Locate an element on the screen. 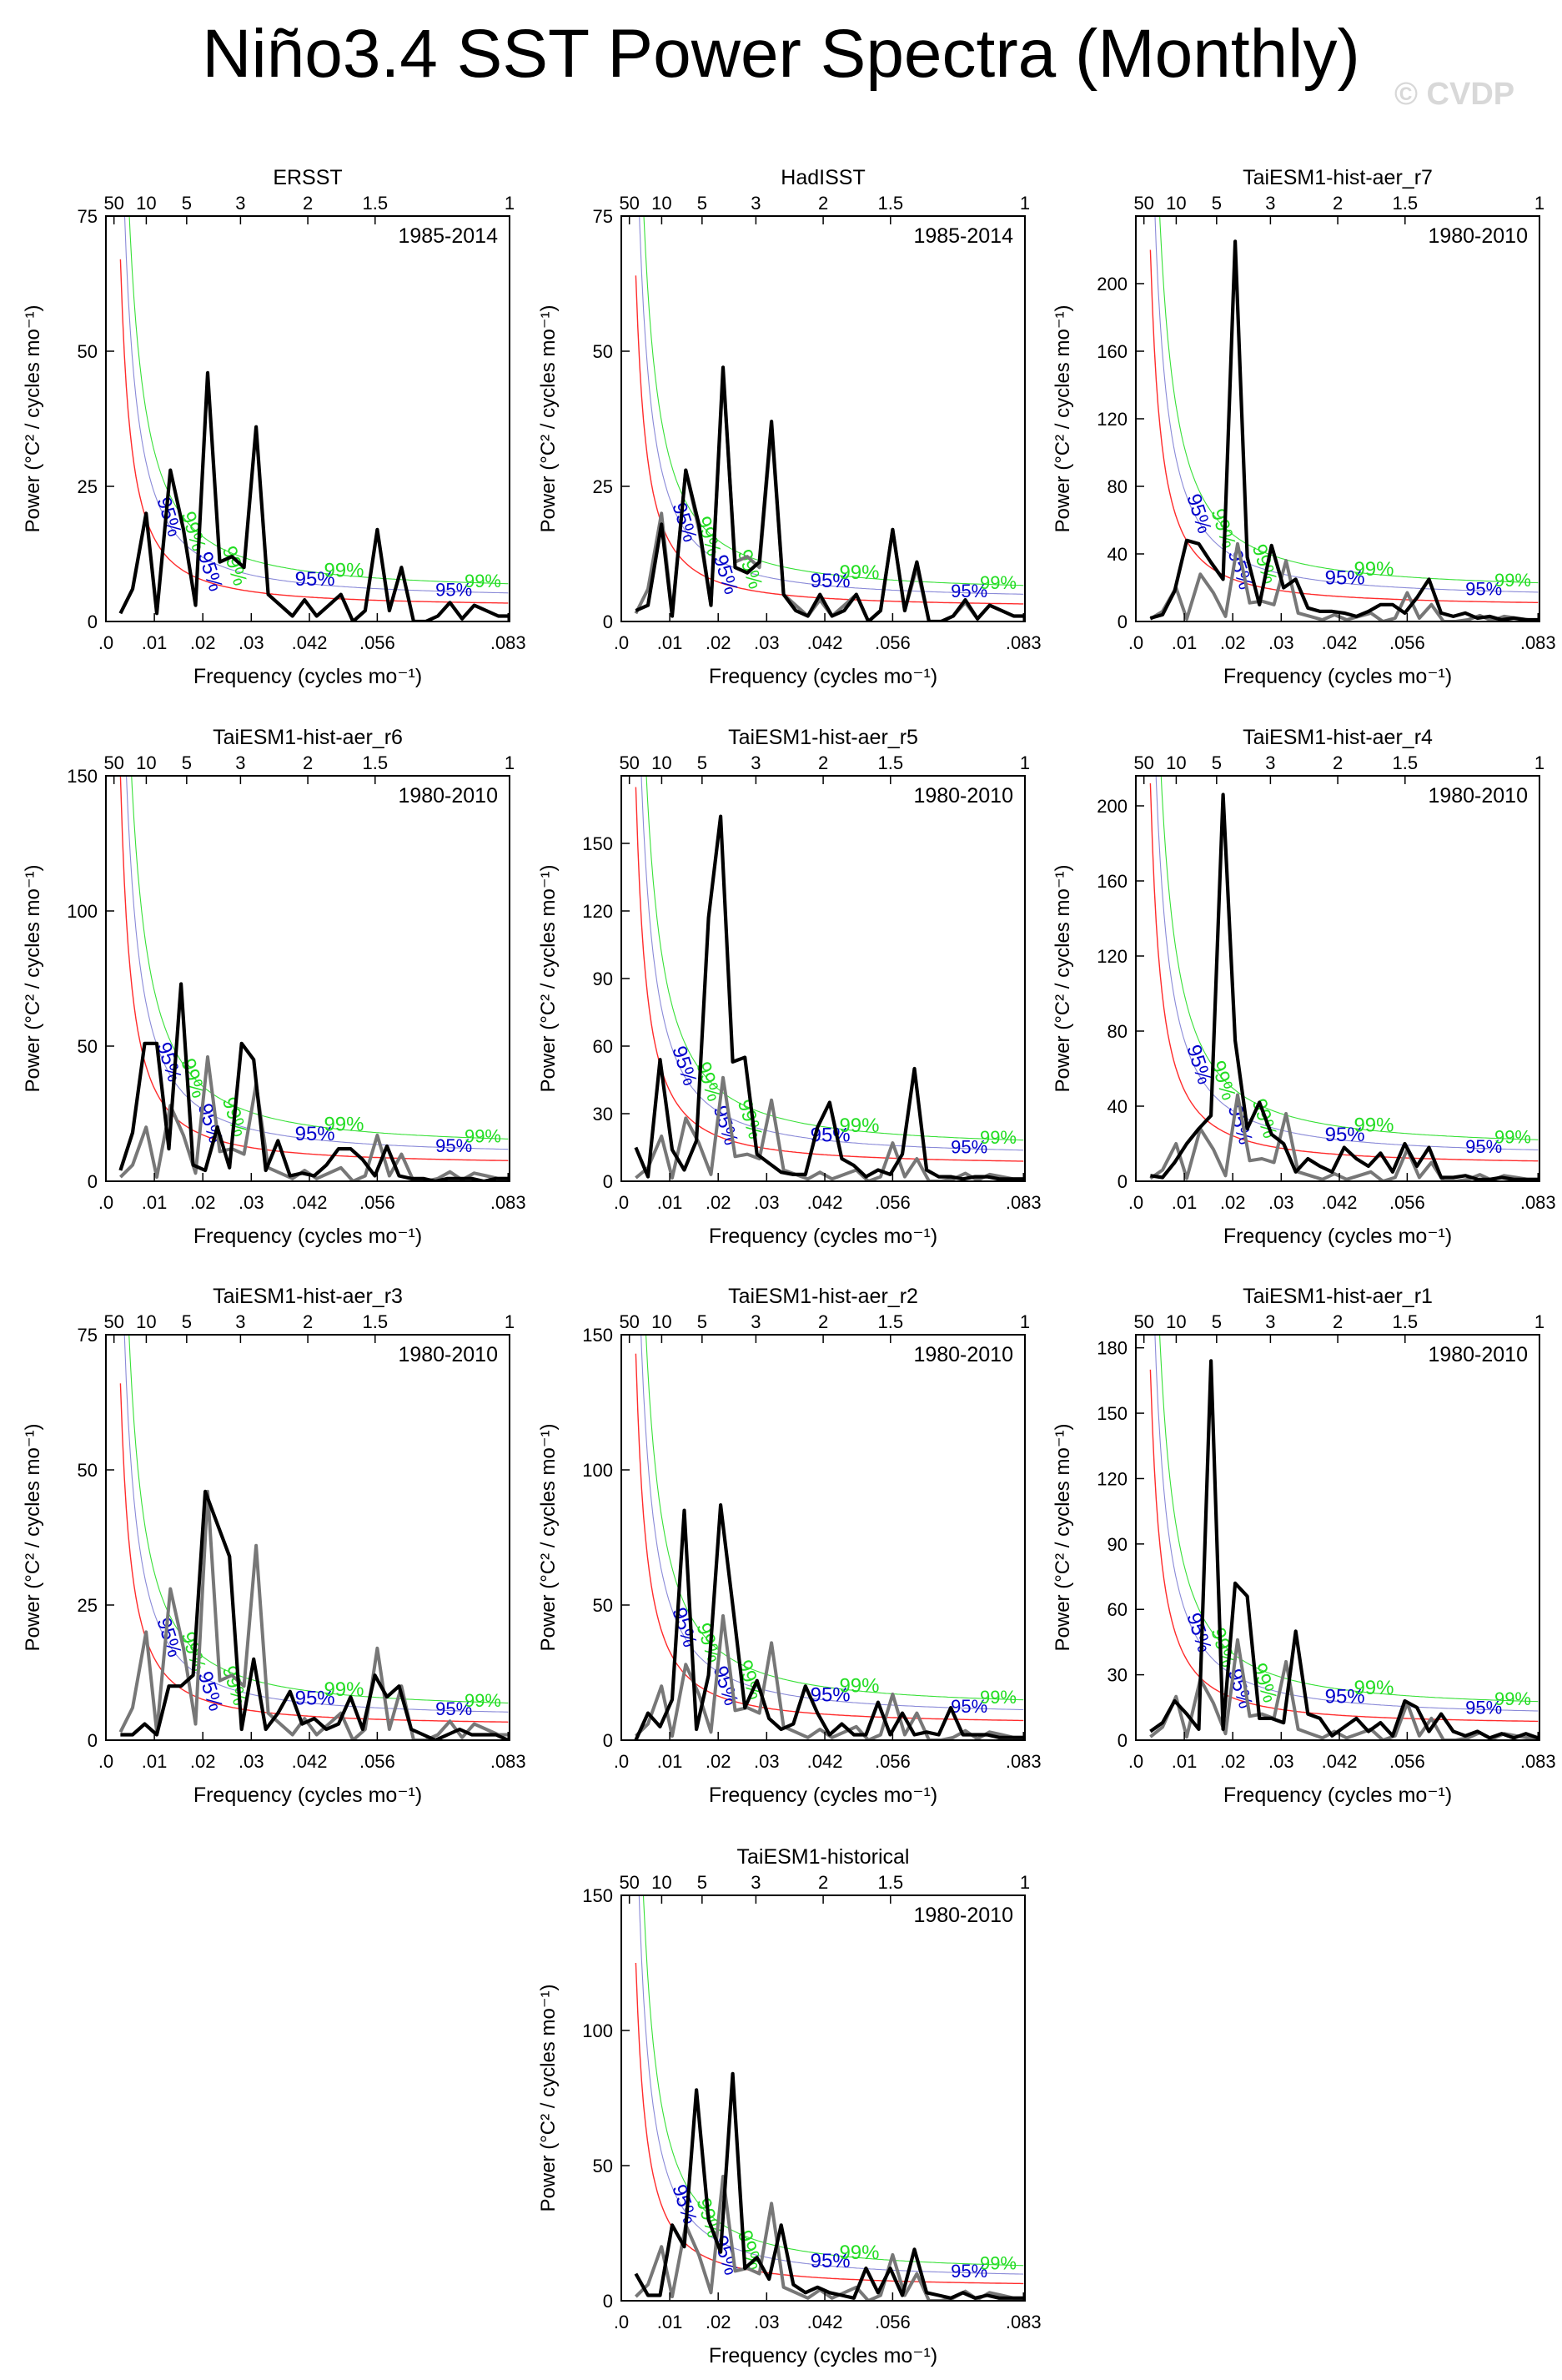 The height and width of the screenshot is (2380, 1562). panel-title: TaiESM1-hist-aer_r1 is located at coordinates (1338, 1296).